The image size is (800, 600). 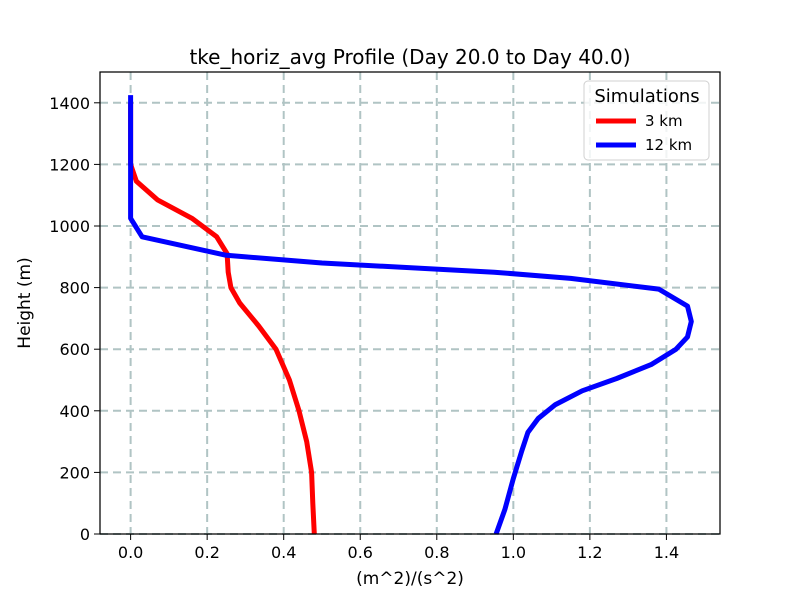 I want to click on legend-box, so click(x=646, y=120).